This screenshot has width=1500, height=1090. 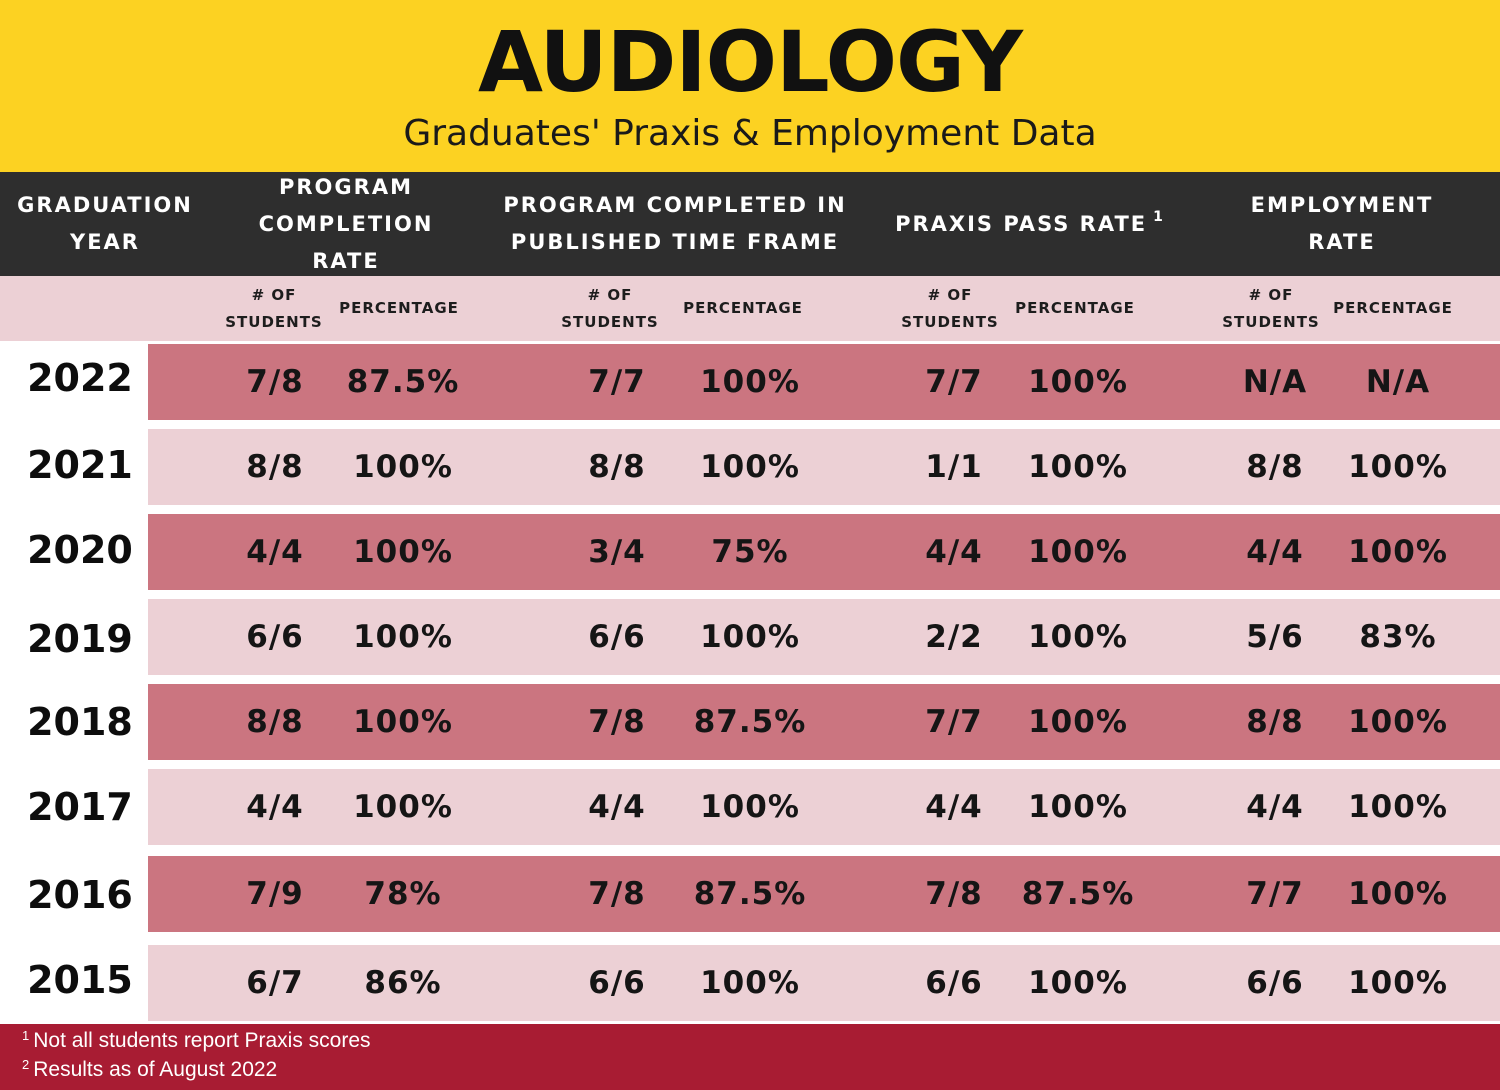 What do you see at coordinates (750, 62) in the screenshot?
I see `page-title: AUDIOLOGY` at bounding box center [750, 62].